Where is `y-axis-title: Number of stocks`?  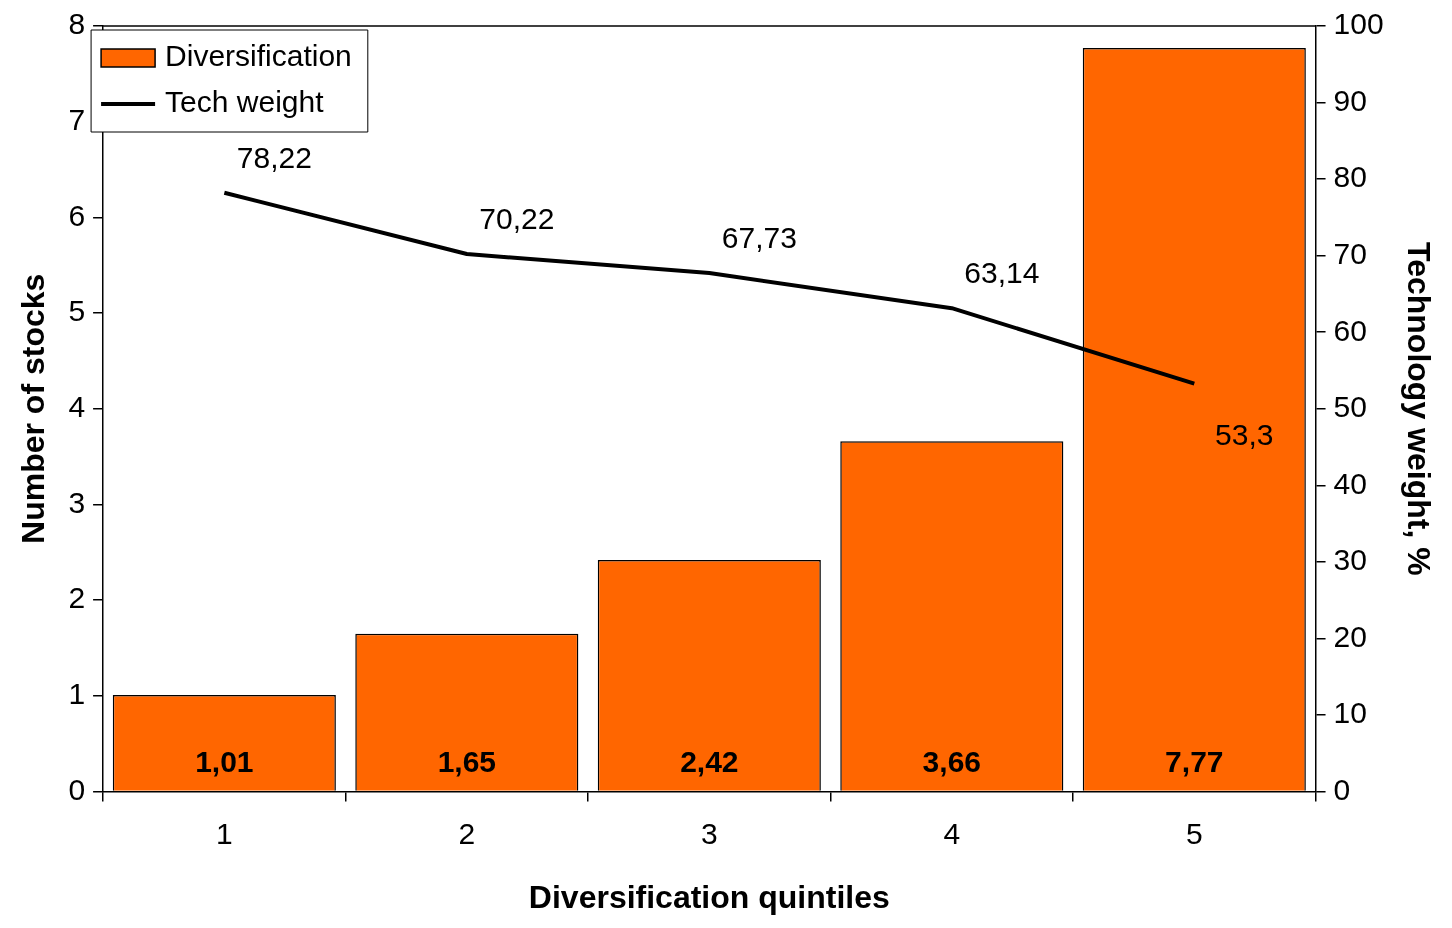
y-axis-title: Number of stocks is located at coordinates (33, 408).